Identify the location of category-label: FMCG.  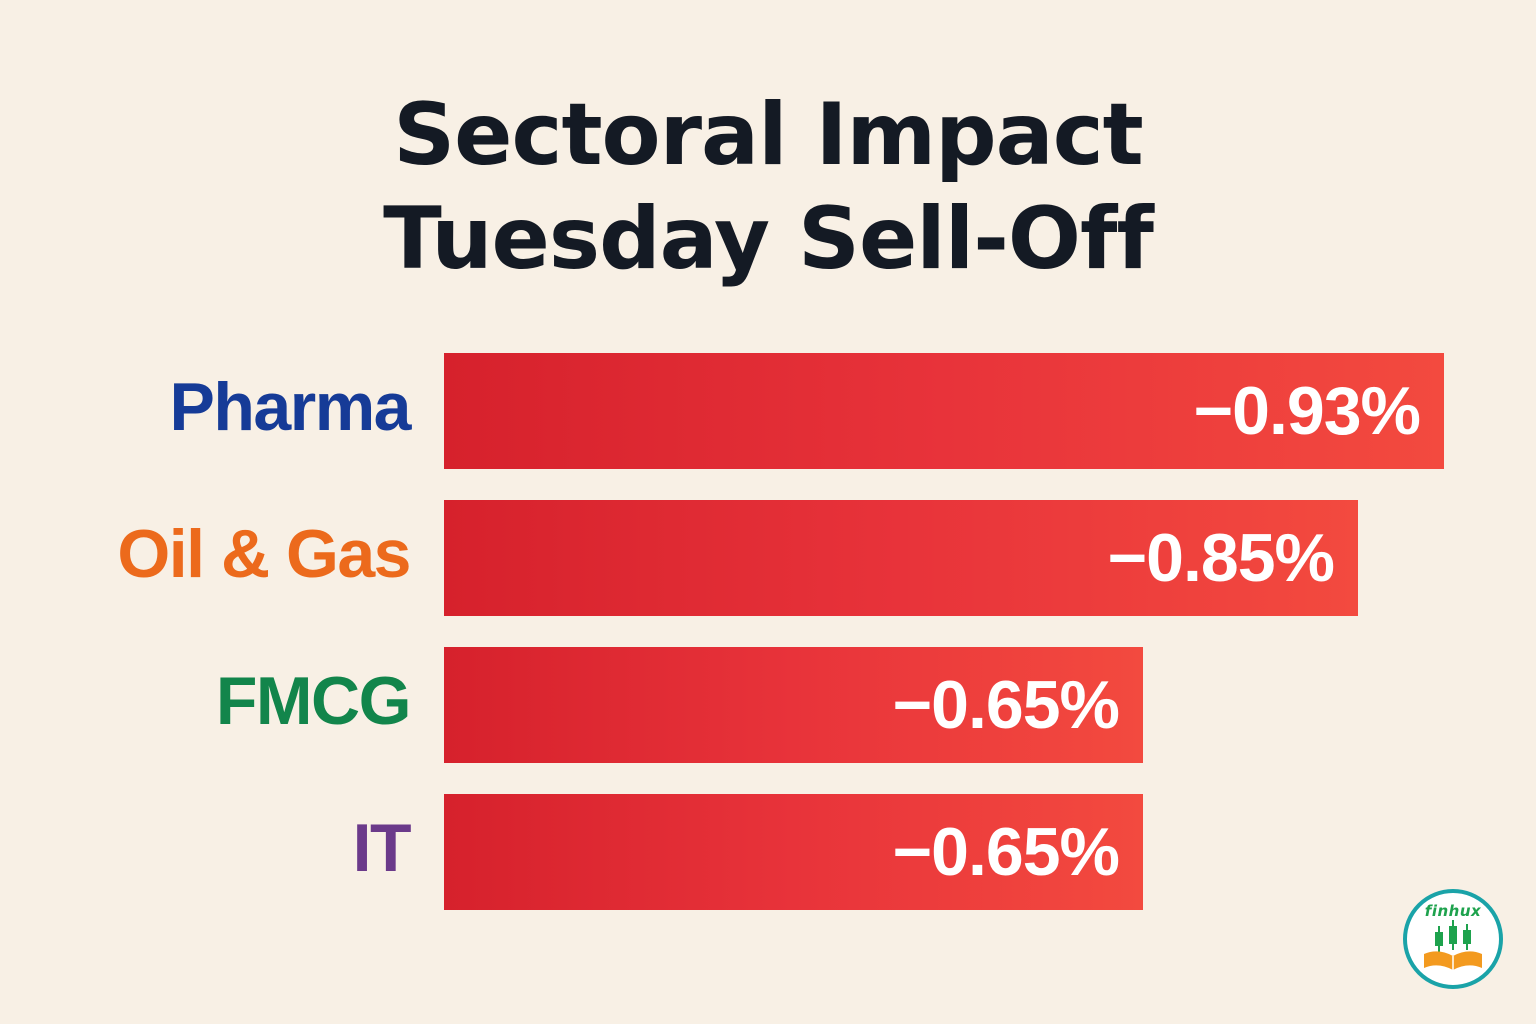
(313, 701).